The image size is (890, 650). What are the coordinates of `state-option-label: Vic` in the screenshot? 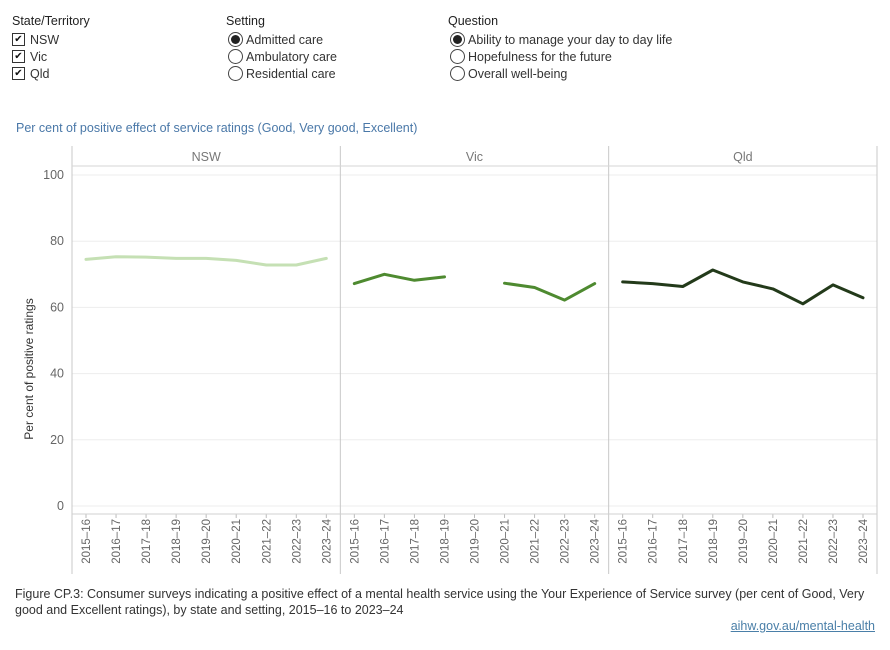 It's located at (39, 56).